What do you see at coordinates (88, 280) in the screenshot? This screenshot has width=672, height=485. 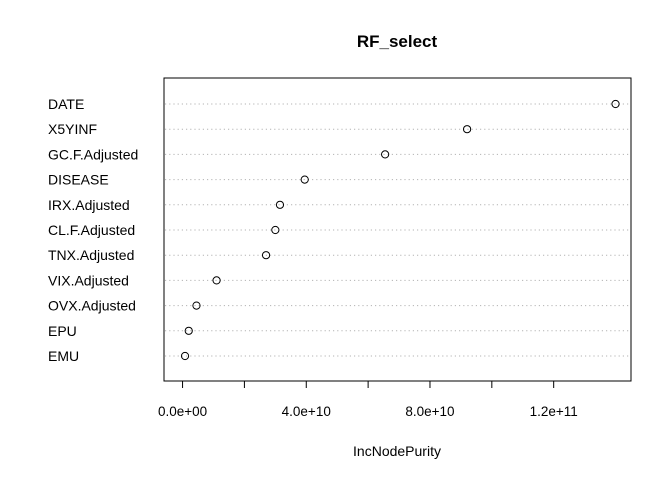 I see `category-label: VIX.Adjusted` at bounding box center [88, 280].